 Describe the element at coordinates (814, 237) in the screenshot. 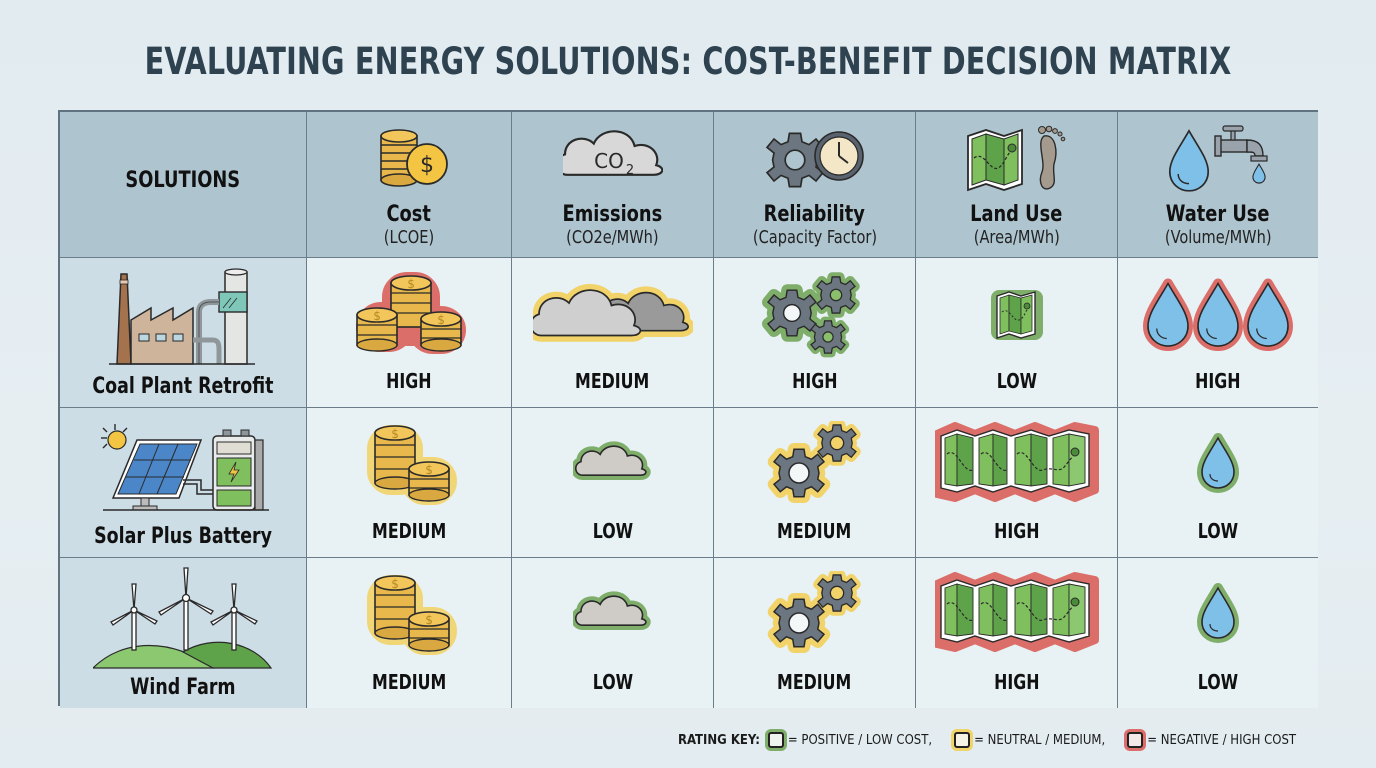

I see `criterion-subtitle: (Capacity Factor)` at that location.